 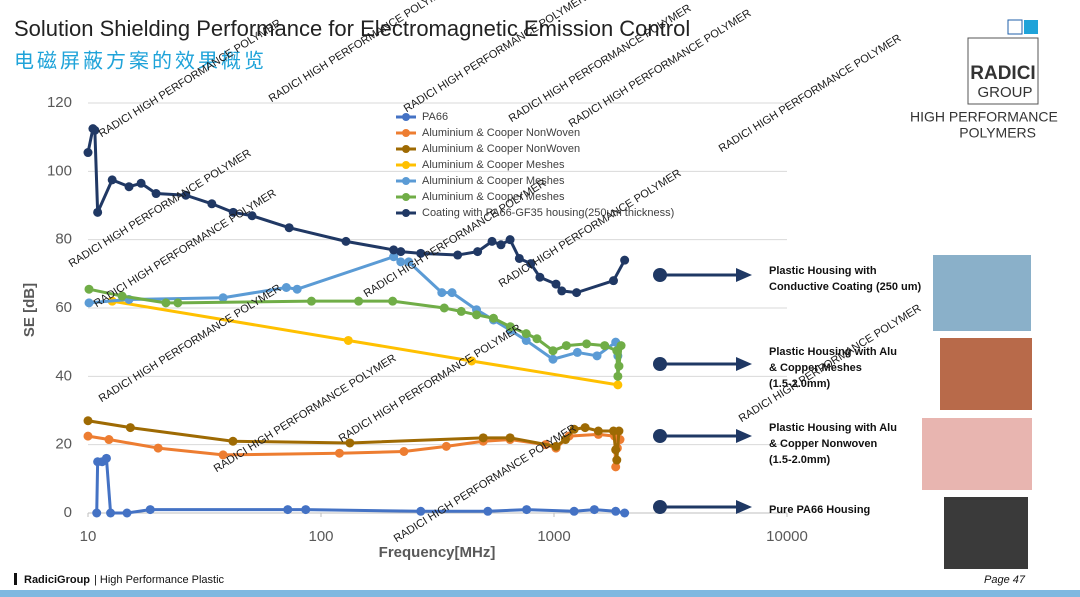 I want to click on annotation: & Copper Nonwoven, so click(x=823, y=444).